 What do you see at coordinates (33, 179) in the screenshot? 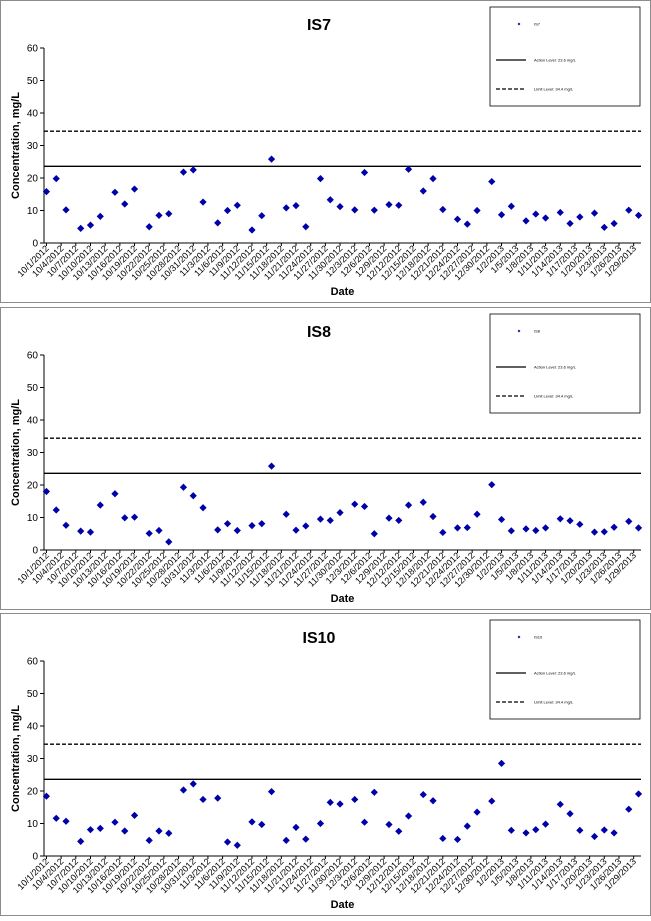
I see `y-tick-label: 20` at bounding box center [33, 179].